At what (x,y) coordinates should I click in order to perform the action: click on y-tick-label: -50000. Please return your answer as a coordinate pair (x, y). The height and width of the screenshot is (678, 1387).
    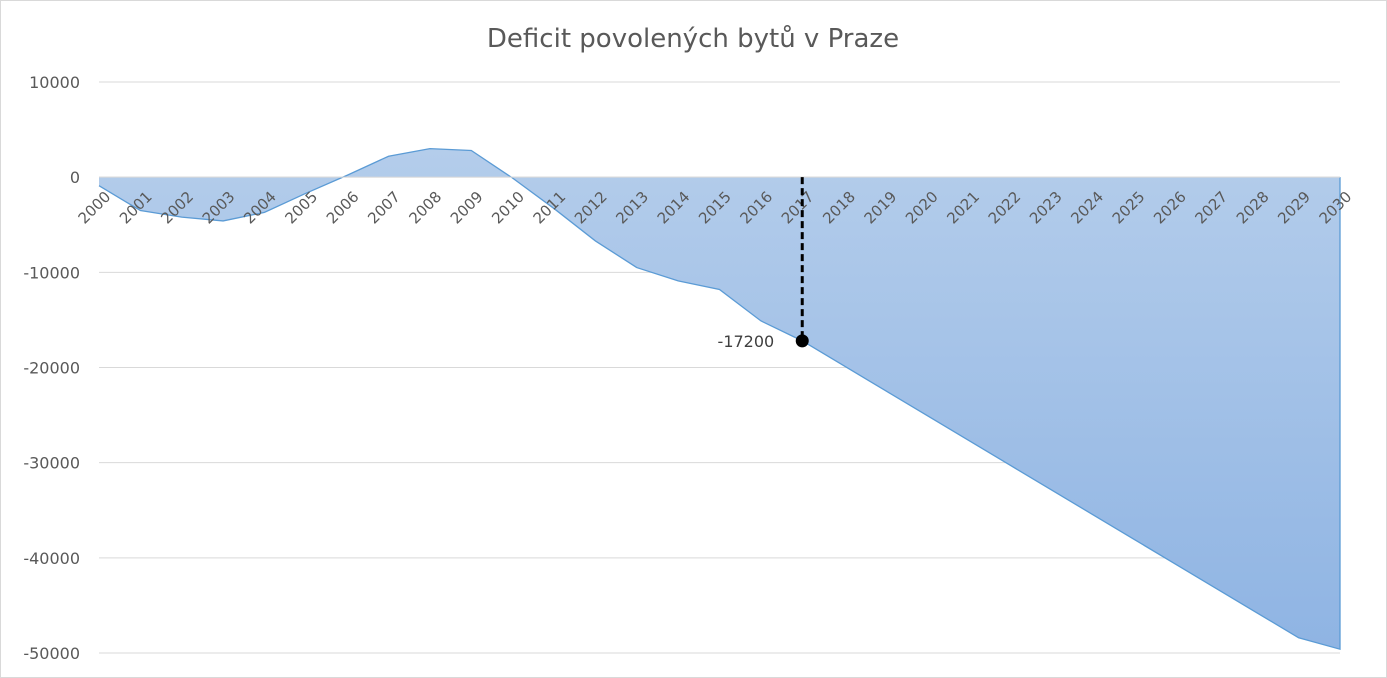
    Looking at the image, I should click on (51, 653).